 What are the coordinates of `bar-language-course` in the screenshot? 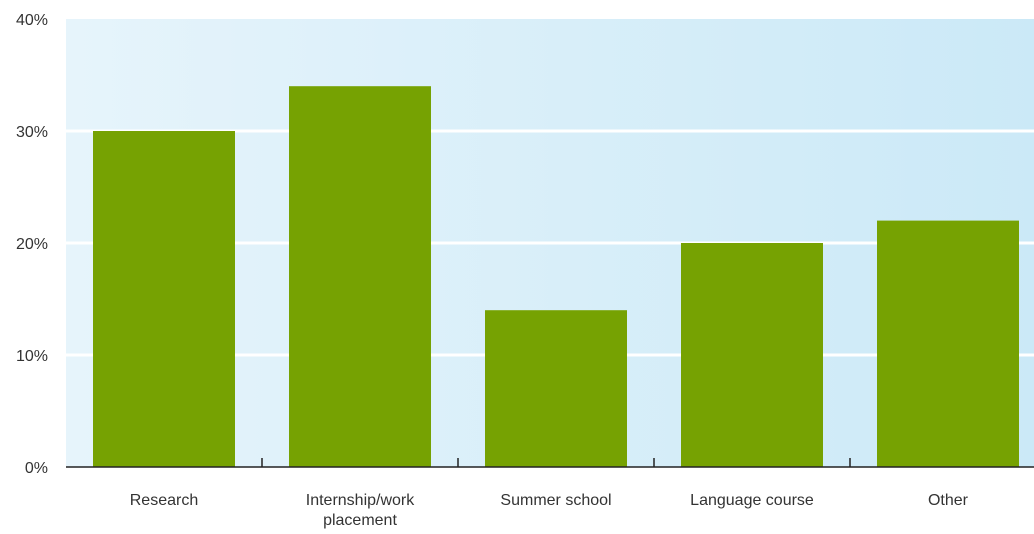 It's located at (752, 355).